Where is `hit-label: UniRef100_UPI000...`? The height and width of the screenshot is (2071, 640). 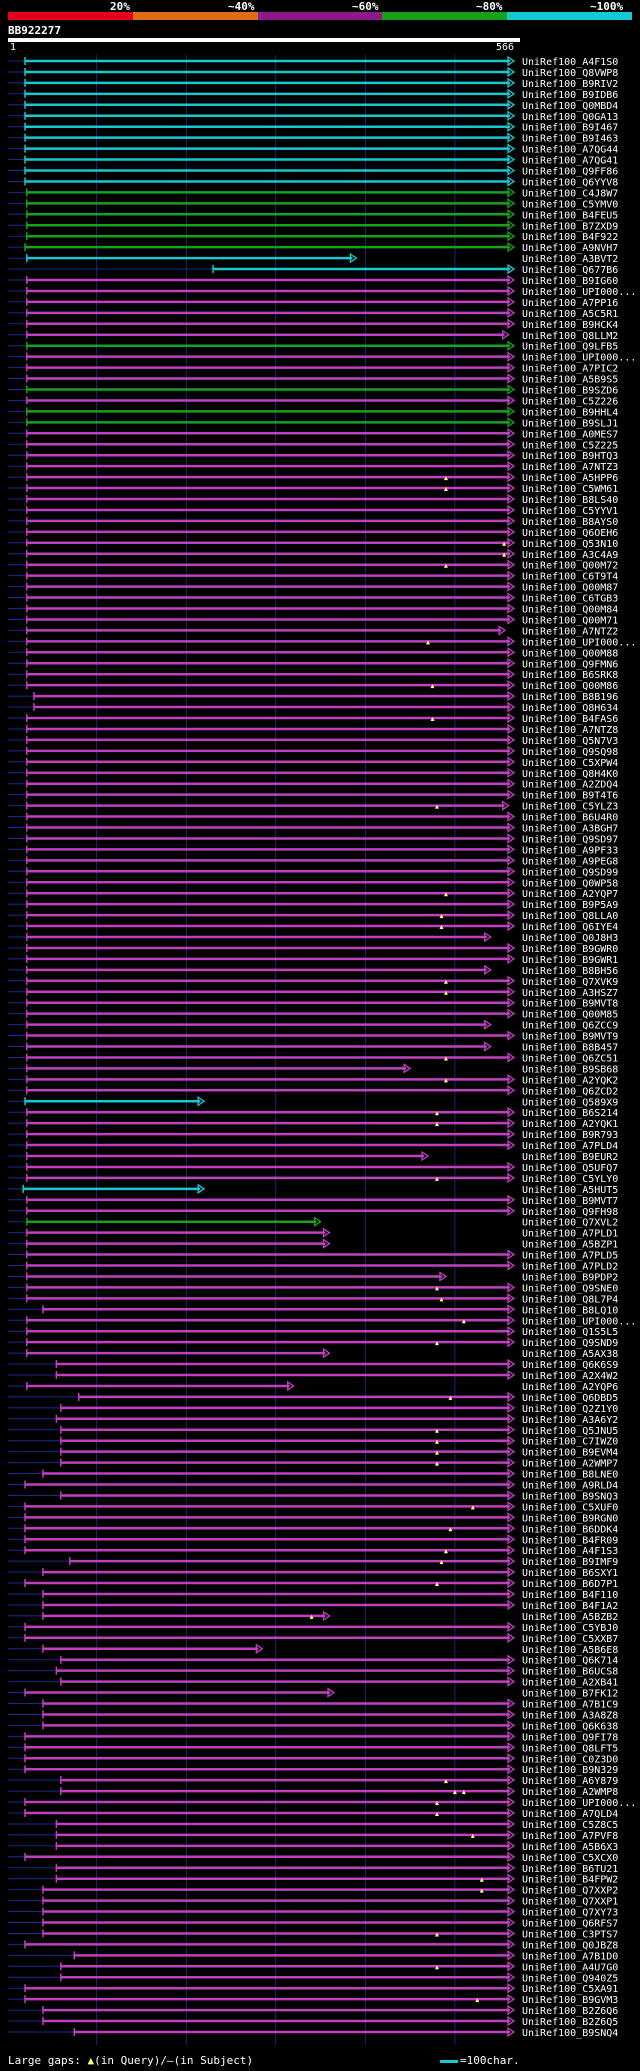
hit-label: UniRef100_UPI000... is located at coordinates (579, 292).